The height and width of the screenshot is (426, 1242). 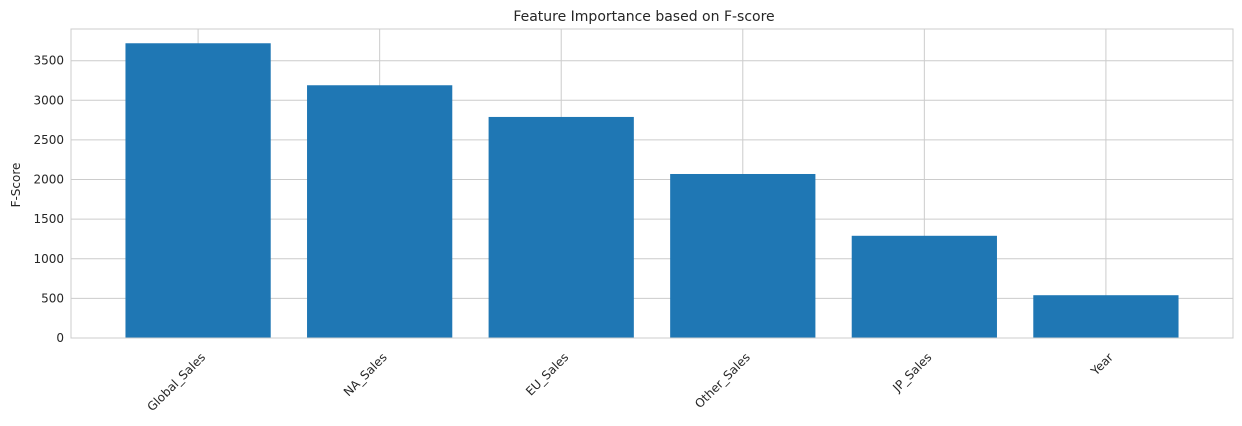 I want to click on x-tick-label: Year, so click(x=1101, y=364).